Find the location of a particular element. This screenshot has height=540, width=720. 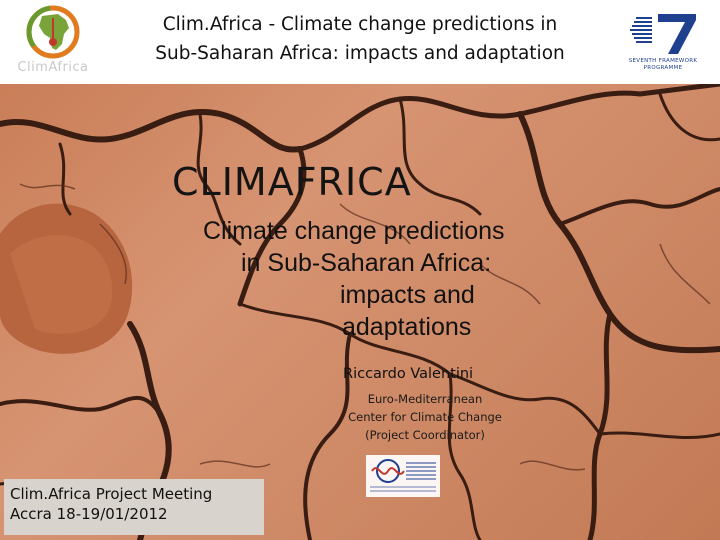

subtitle-line-1: Climate change predictions is located at coordinates (354, 231).